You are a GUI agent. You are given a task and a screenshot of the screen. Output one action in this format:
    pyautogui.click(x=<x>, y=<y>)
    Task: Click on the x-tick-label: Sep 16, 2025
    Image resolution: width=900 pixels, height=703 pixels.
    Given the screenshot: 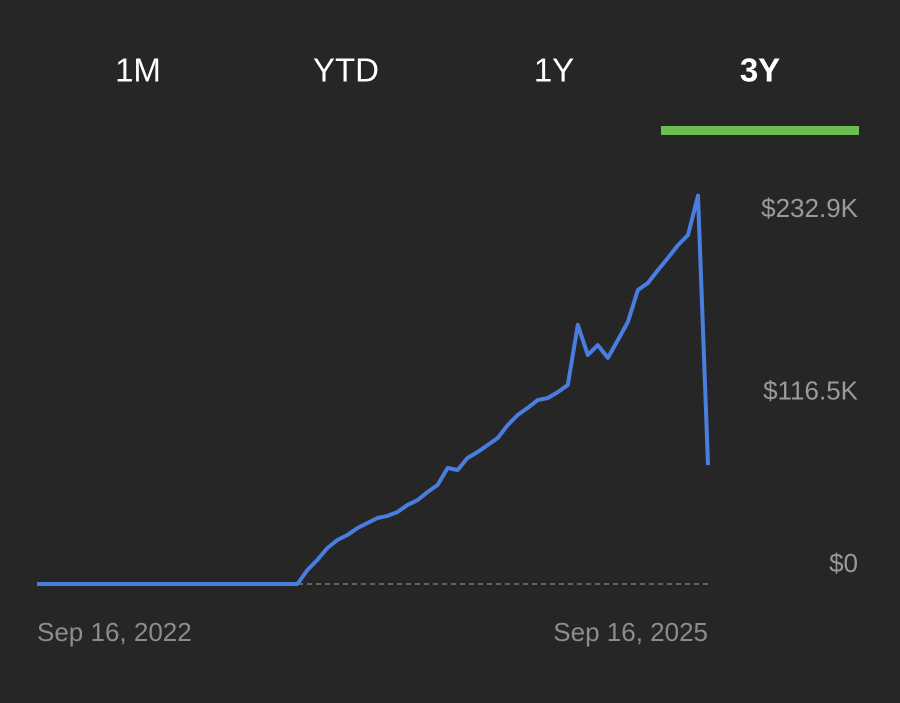 What is the action you would take?
    pyautogui.click(x=630, y=632)
    